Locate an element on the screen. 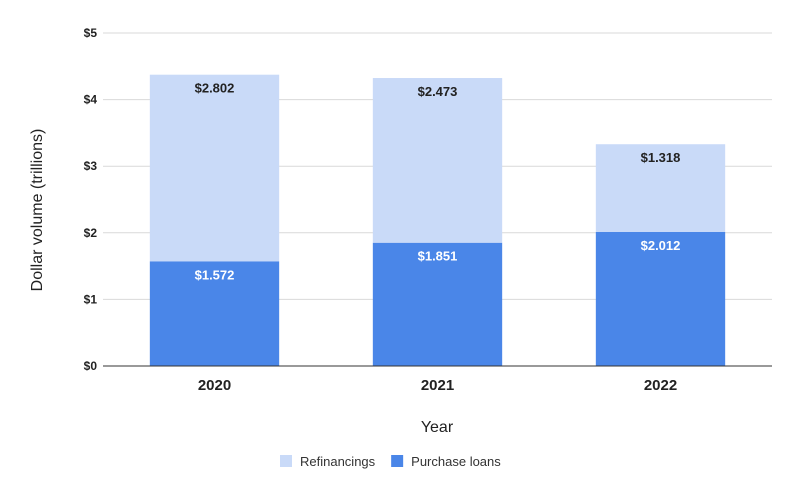  x-tick-label: 2020 is located at coordinates (214, 385).